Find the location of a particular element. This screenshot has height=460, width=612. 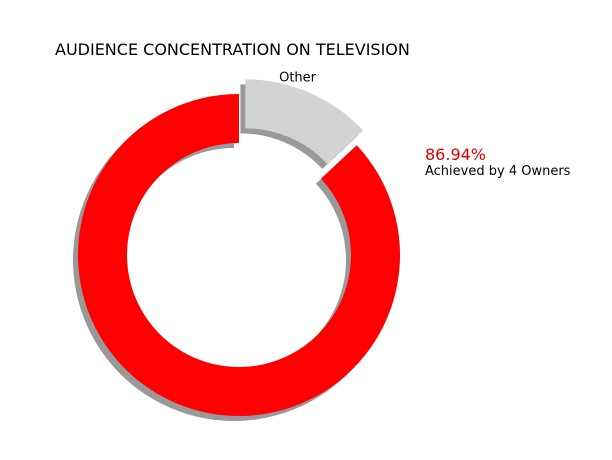

callout-percent: 86.94% is located at coordinates (456, 154).